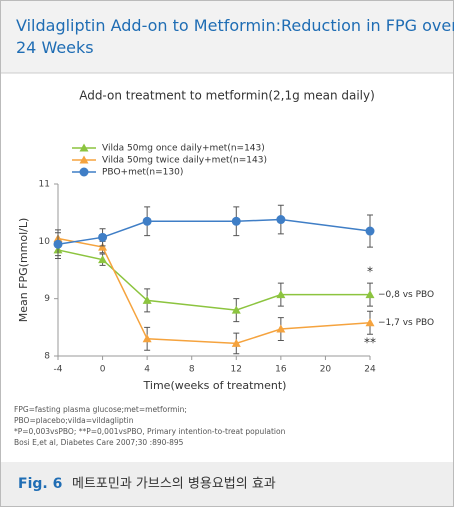 The height and width of the screenshot is (507, 454). I want to click on y-axis-label: Mean FPG(mmol/L), so click(23, 270).